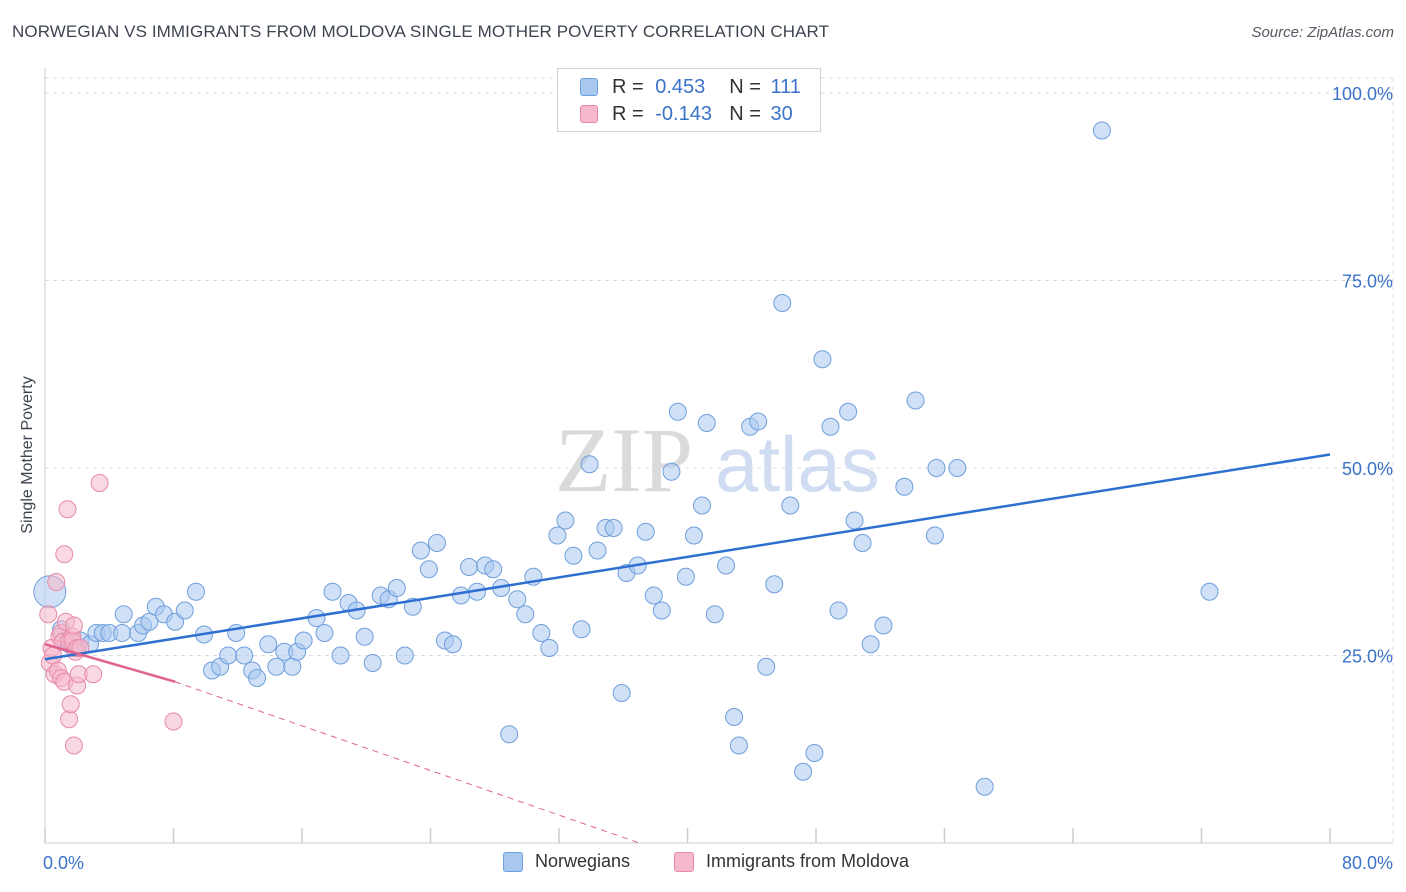 The image size is (1406, 892). I want to click on norwegians-swatch, so click(589, 87).